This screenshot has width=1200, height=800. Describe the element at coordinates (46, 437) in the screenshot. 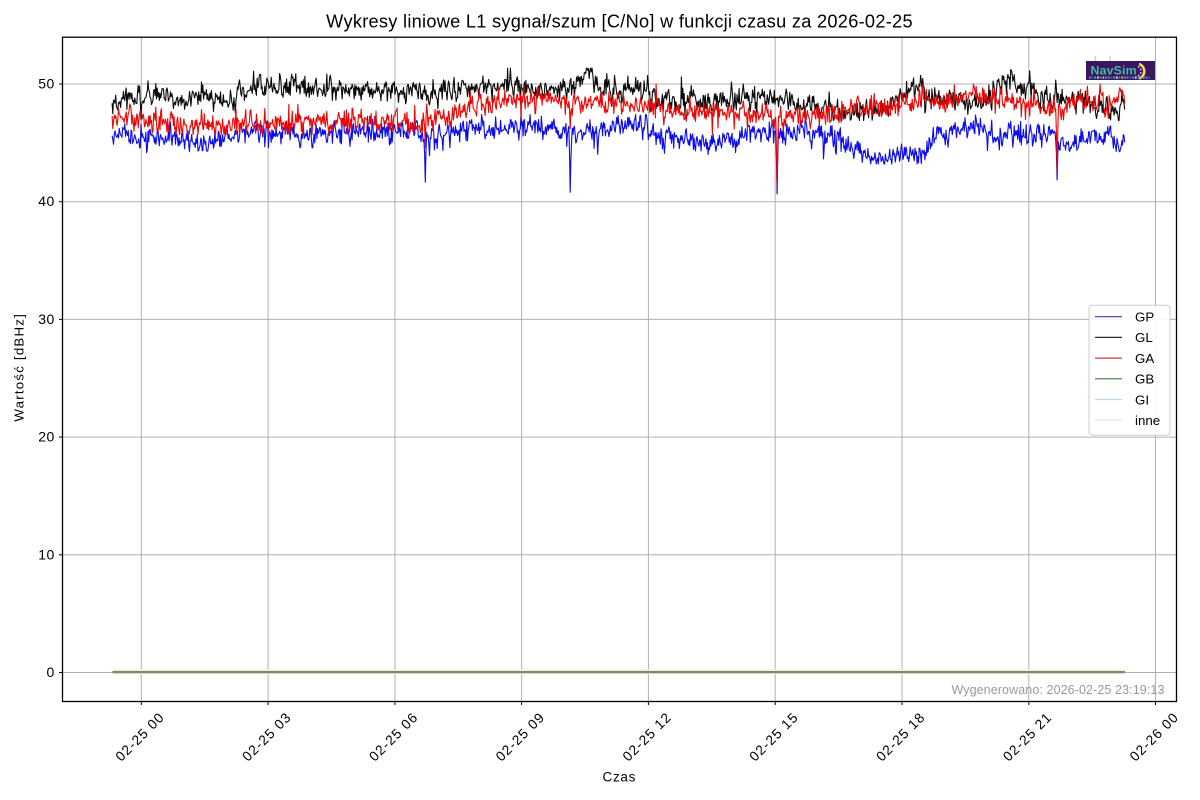

I see `svg-text: 20` at that location.